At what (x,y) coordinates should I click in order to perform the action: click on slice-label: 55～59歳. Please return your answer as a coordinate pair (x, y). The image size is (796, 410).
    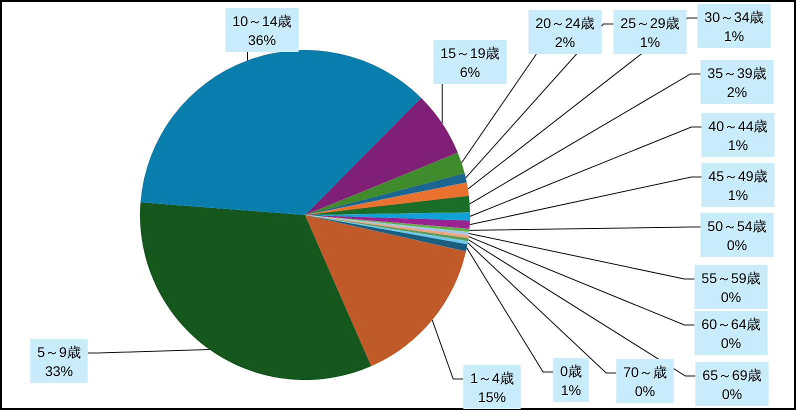
    Looking at the image, I should click on (731, 278).